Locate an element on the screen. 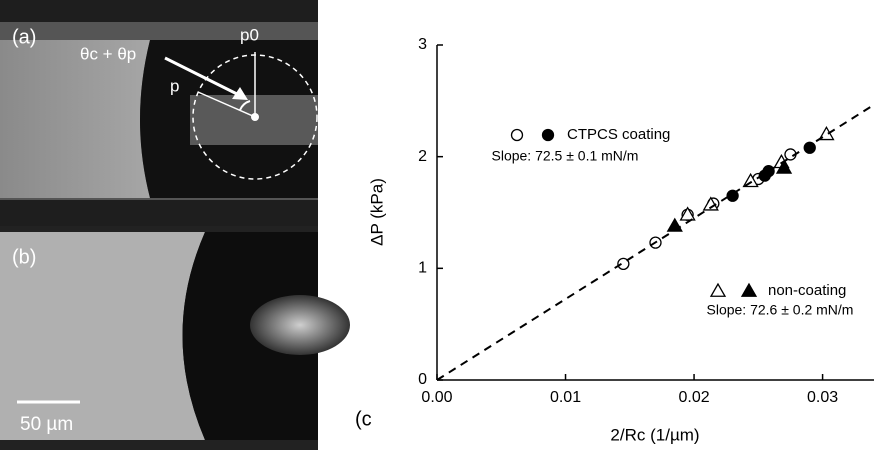 This screenshot has height=455, width=885. panel-label: (a) is located at coordinates (24, 37).